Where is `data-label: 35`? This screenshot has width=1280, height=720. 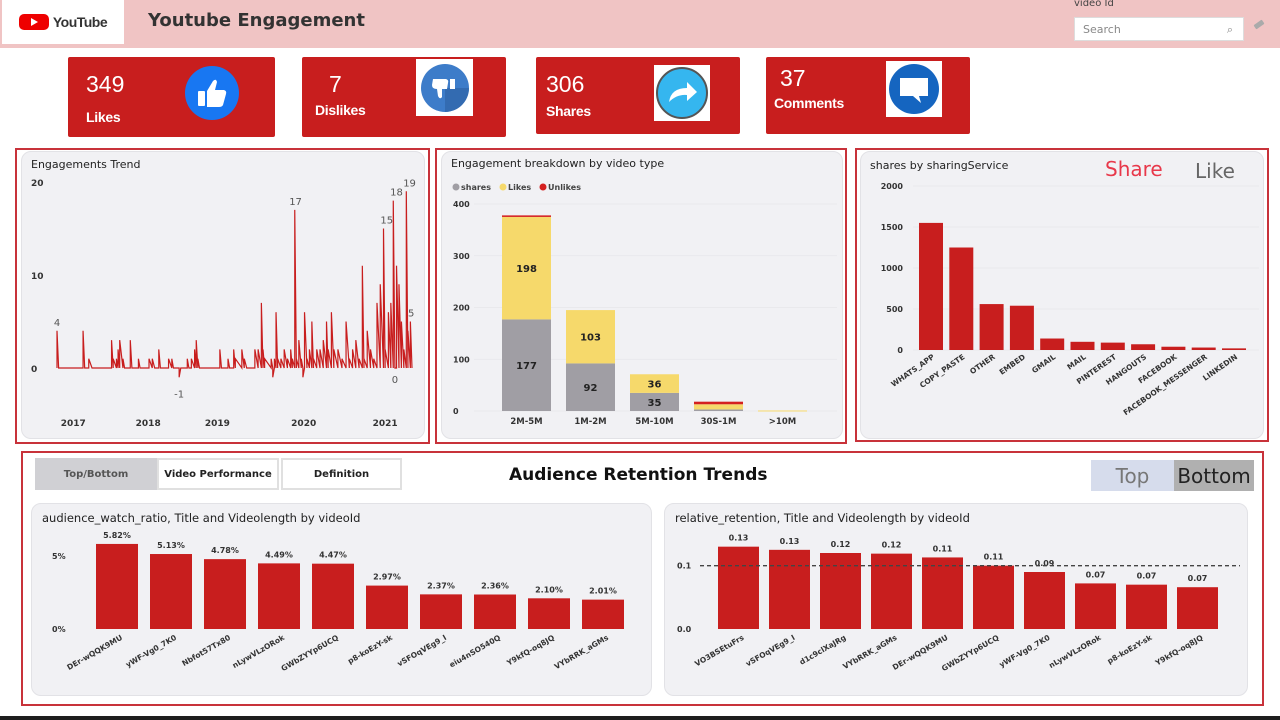 data-label: 35 is located at coordinates (655, 403).